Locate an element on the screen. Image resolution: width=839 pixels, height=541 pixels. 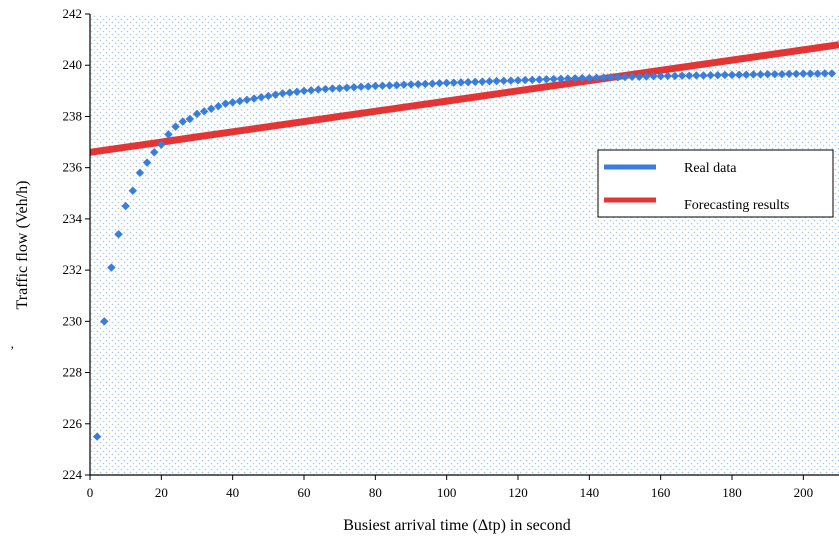
x-axis-title: Busiest arrival time (Δtp) in second is located at coordinates (457, 525).